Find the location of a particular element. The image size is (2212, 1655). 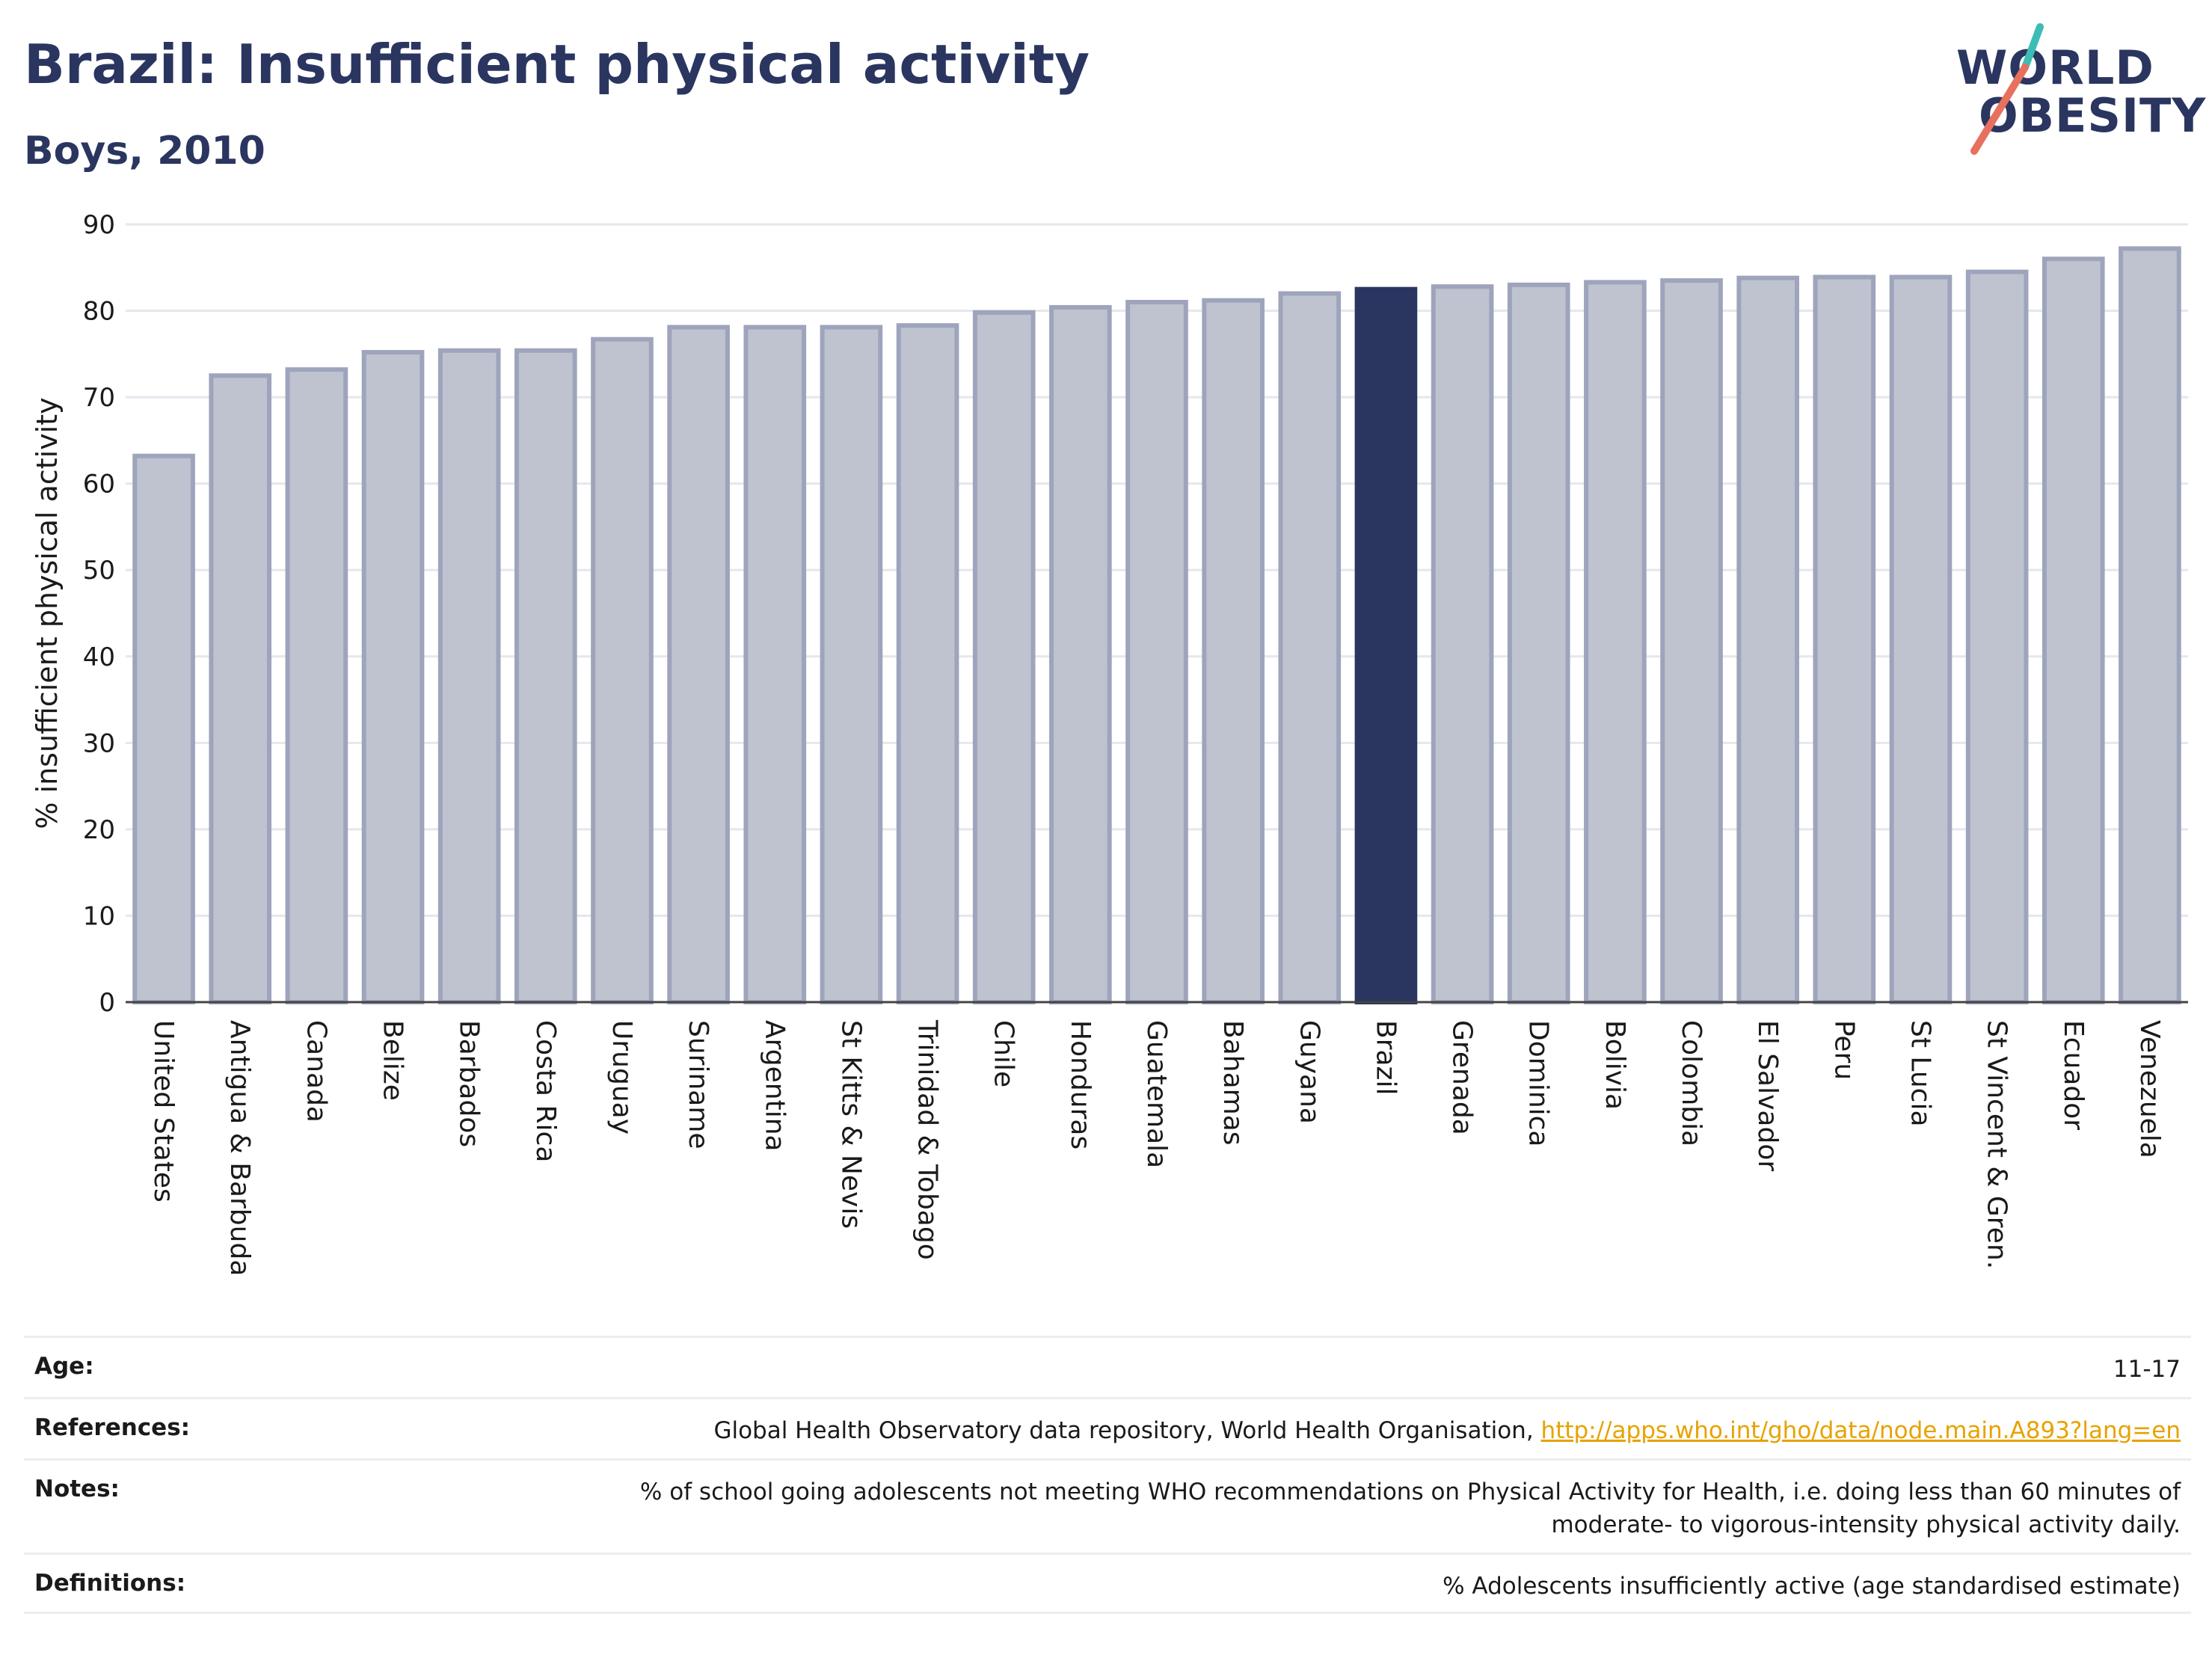

meta-label-age: Age: is located at coordinates (64, 1366).